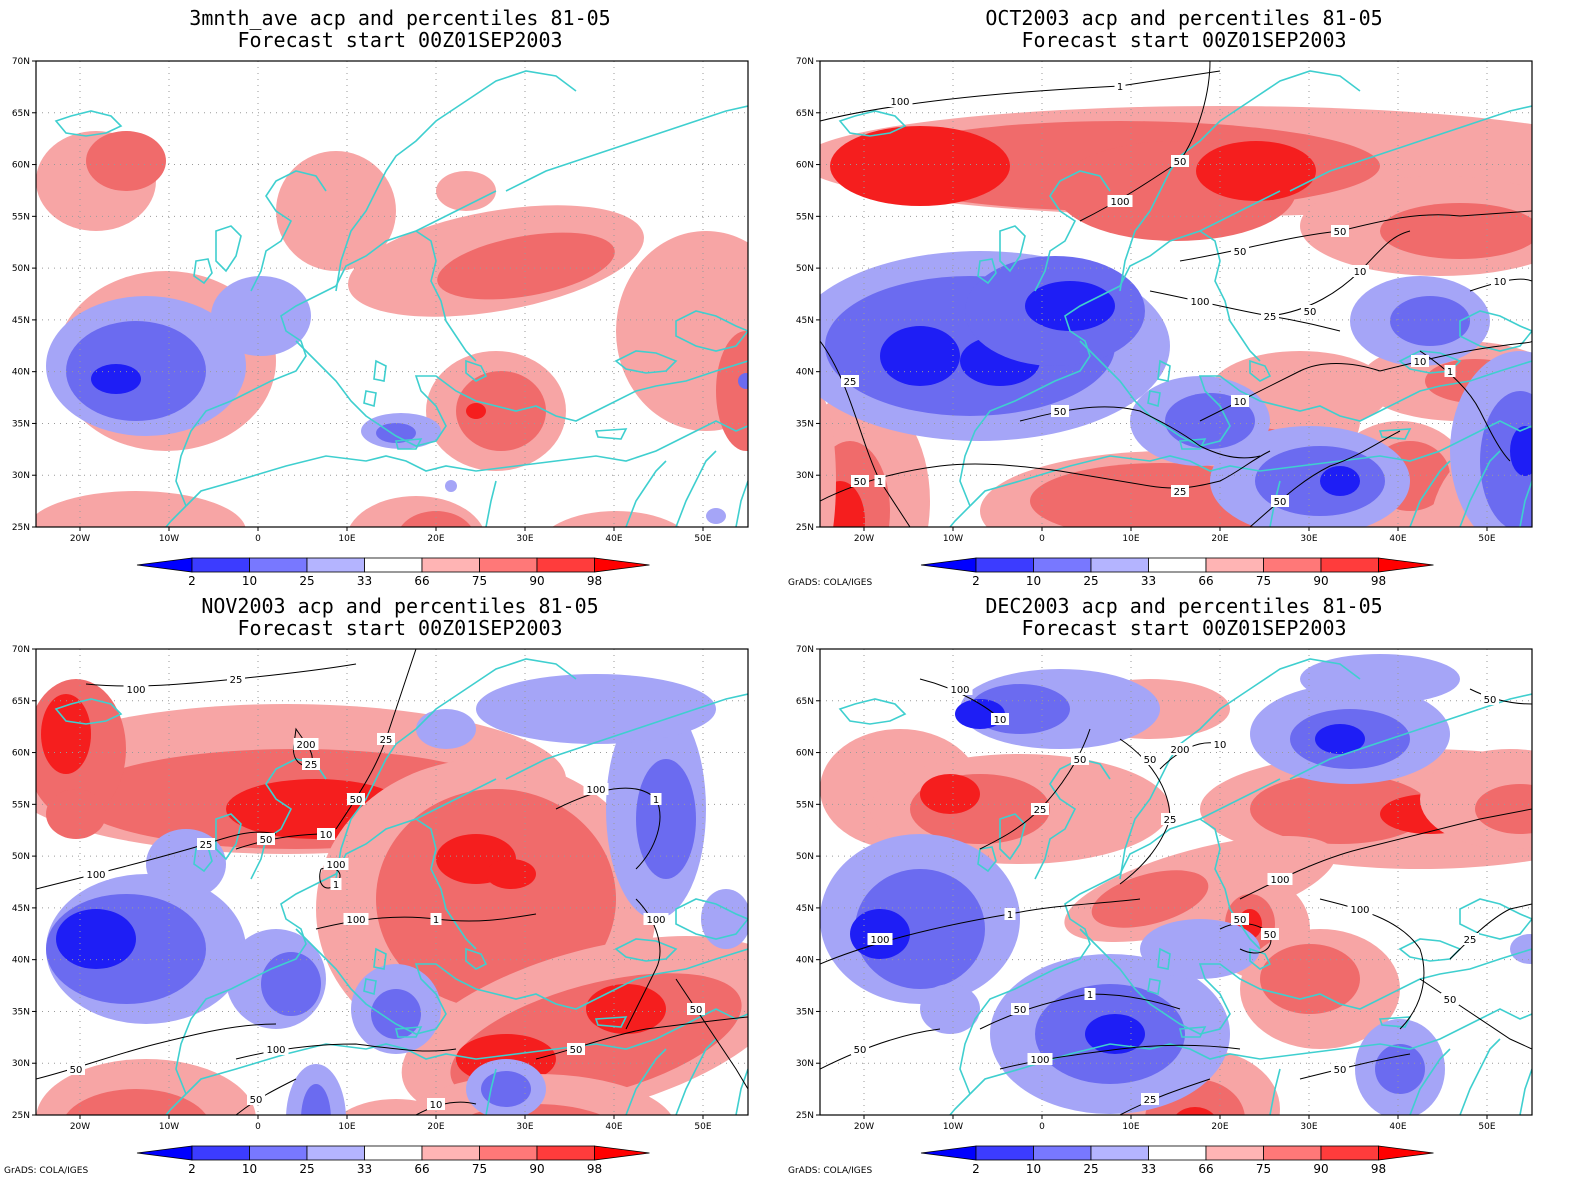 The width and height of the screenshot is (1596, 1196). Describe the element at coordinates (1240, 402) in the screenshot. I see `contour-label: 10` at that location.